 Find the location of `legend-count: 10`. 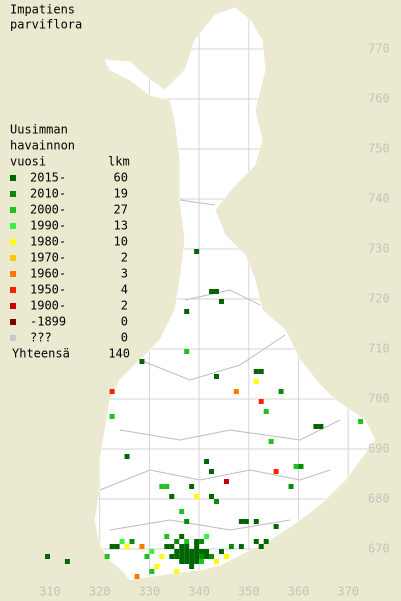

legend-count: 10 is located at coordinates (121, 242).